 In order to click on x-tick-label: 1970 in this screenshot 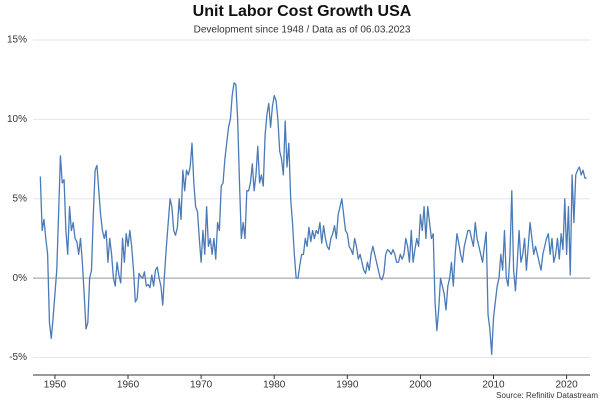, I will do `click(201, 385)`.